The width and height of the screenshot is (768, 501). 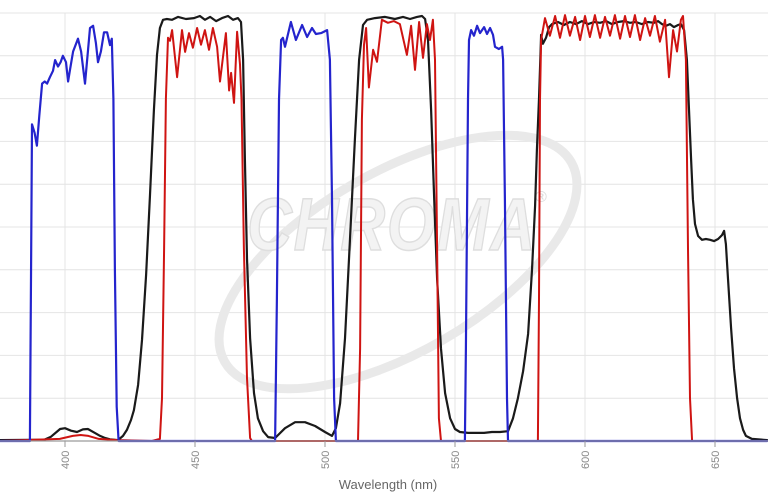 What do you see at coordinates (541, 197) in the screenshot?
I see `watermark-registered-icon: ®` at bounding box center [541, 197].